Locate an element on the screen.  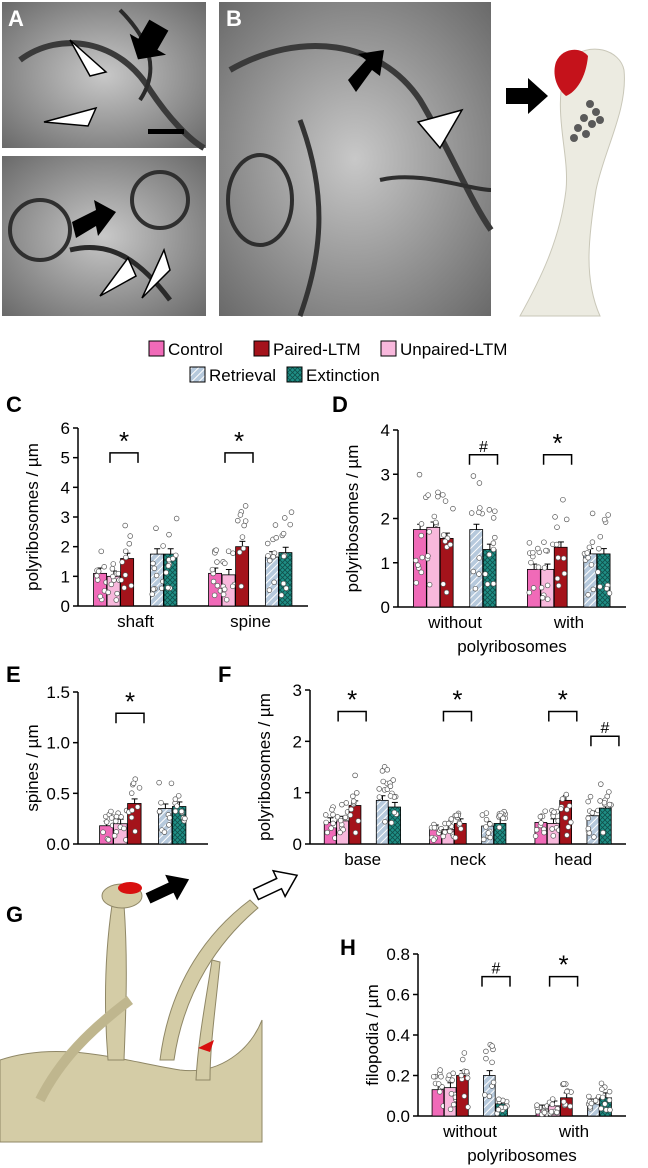
chart-f: 0 1 2 3 polyribosomes / µm base neck head * * * # is located at coordinates (440, 775).